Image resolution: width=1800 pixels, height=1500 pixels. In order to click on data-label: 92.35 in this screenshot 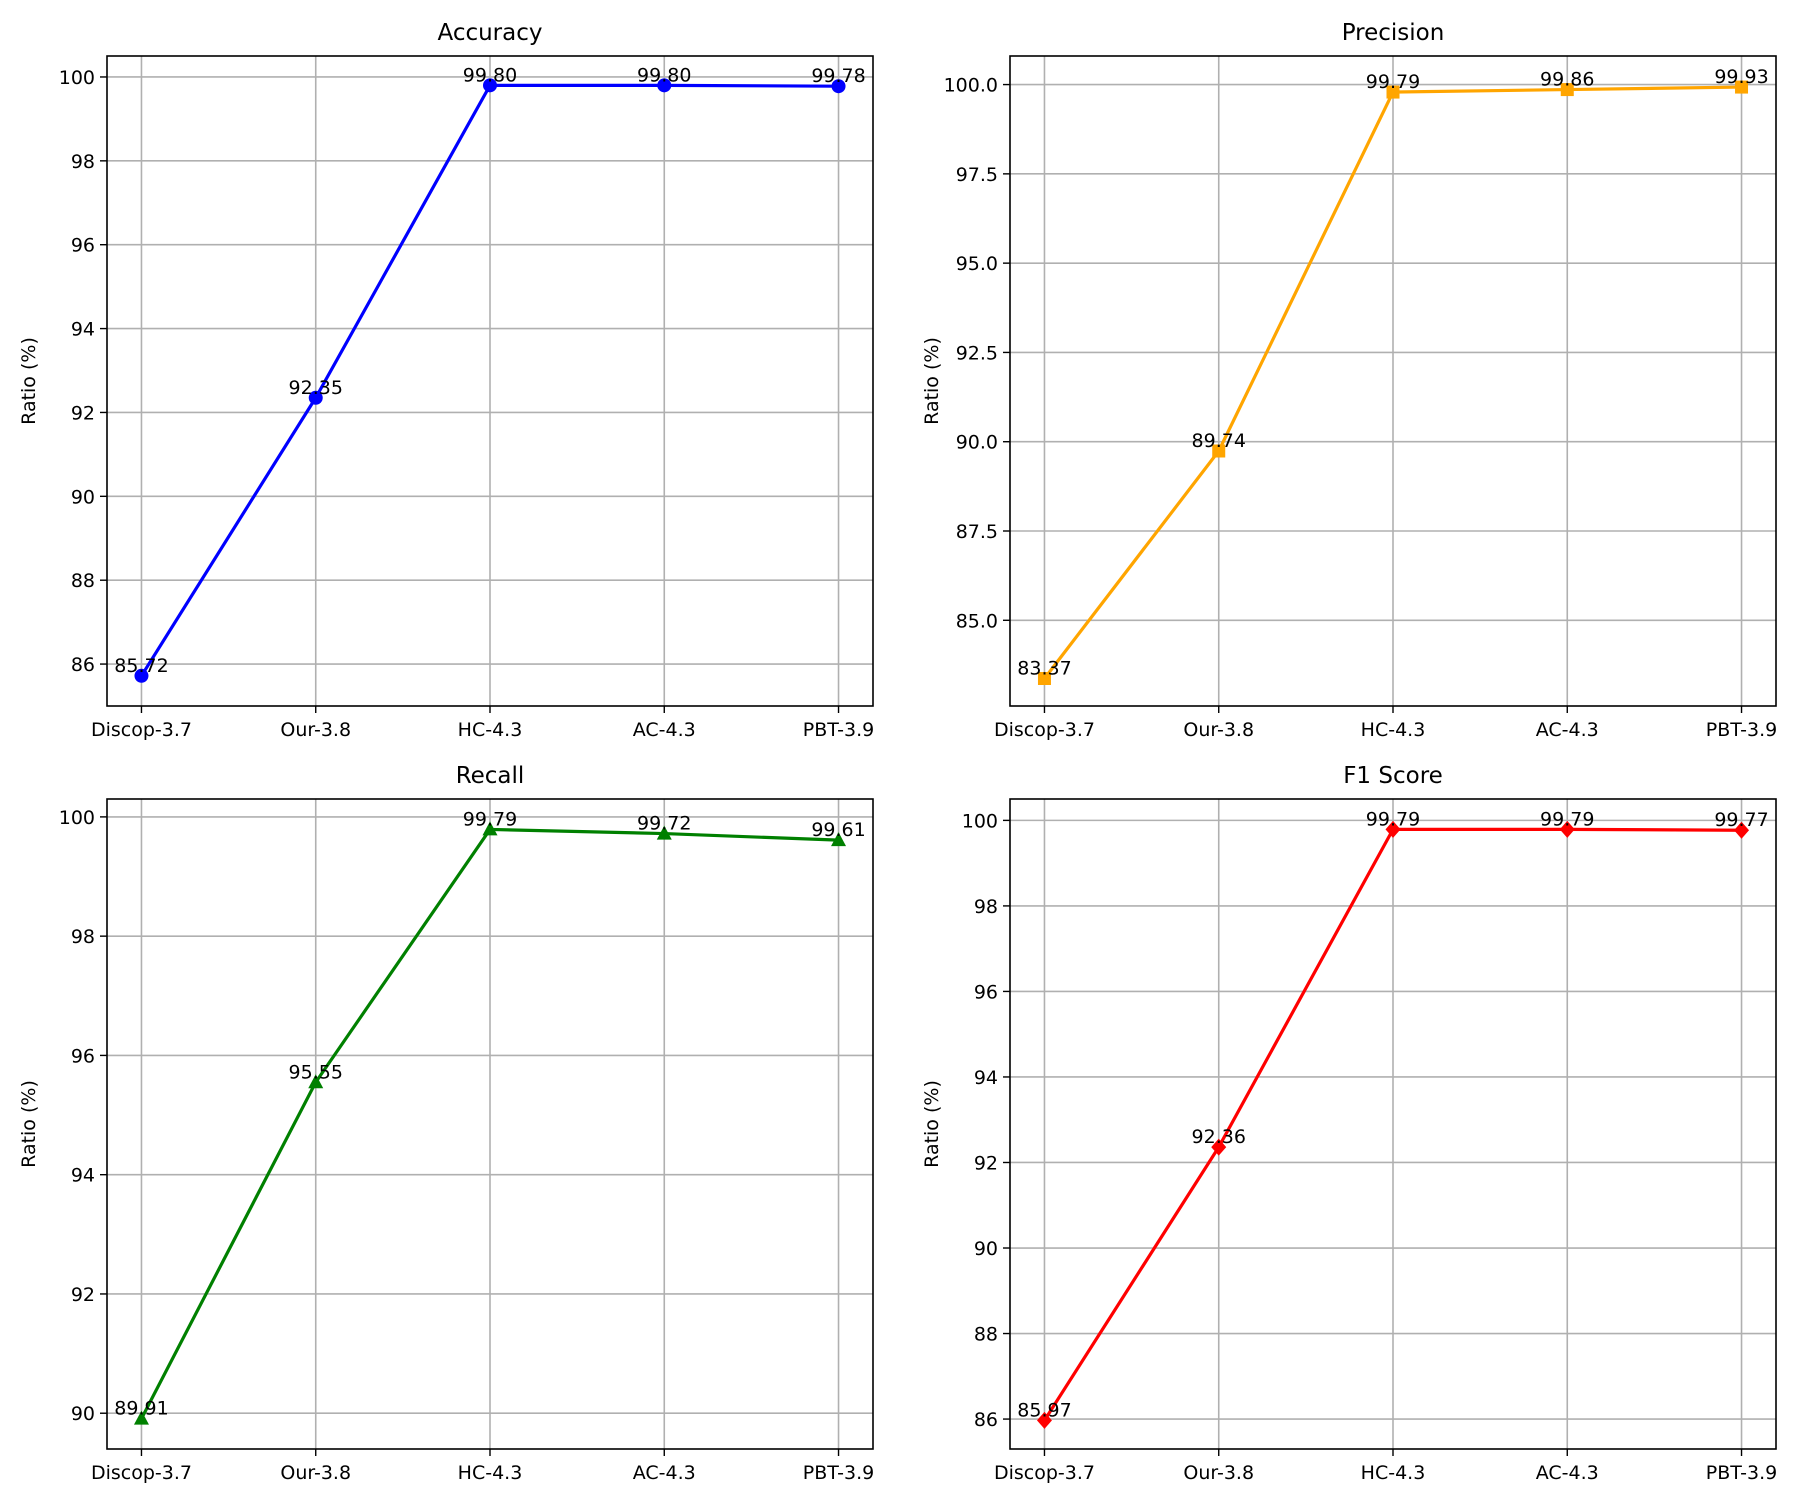, I will do `click(316, 388)`.